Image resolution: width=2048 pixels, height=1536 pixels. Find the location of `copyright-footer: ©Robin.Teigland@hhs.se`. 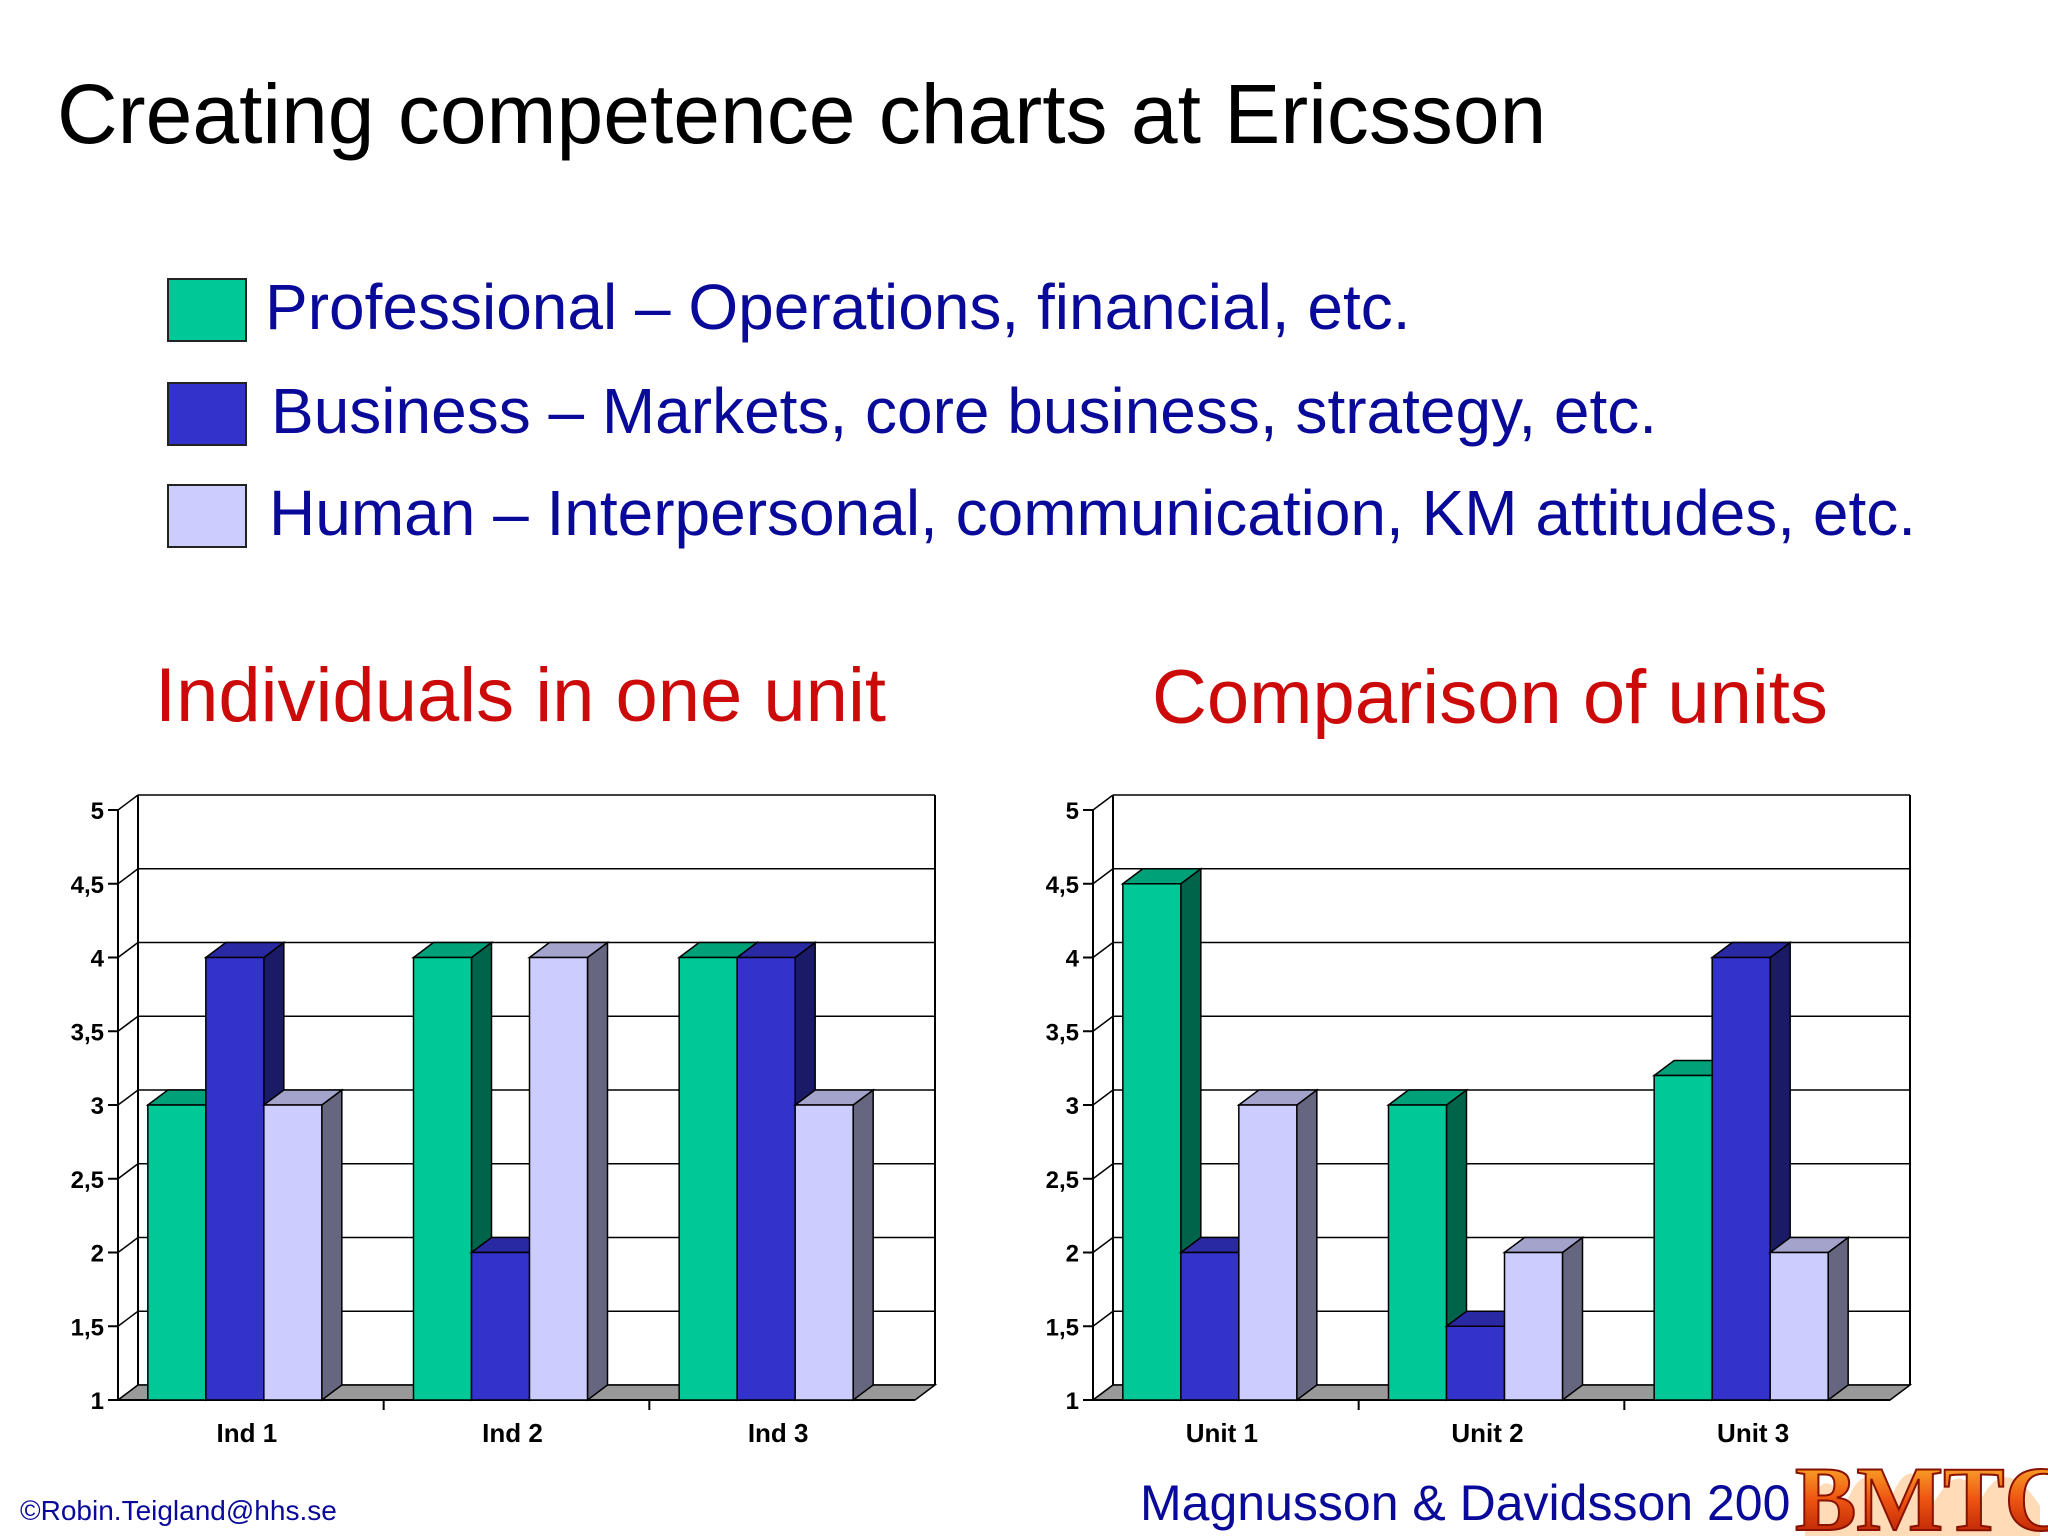

copyright-footer: ©Robin.Teigland@hhs.se is located at coordinates (178, 1510).